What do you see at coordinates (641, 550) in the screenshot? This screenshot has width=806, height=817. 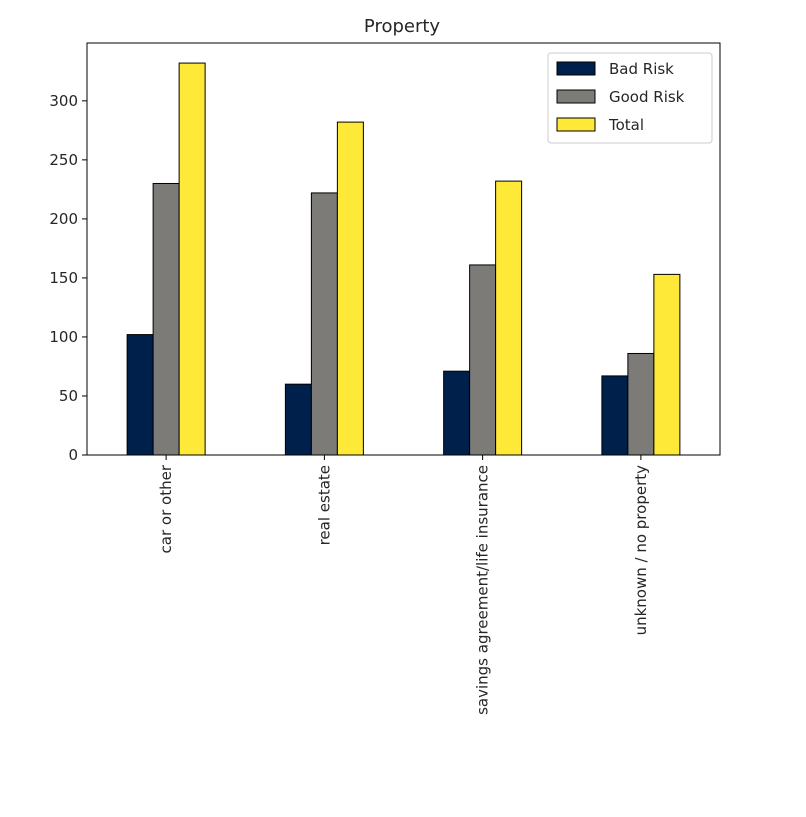 I see `x-tick-label: unknown / no property` at bounding box center [641, 550].